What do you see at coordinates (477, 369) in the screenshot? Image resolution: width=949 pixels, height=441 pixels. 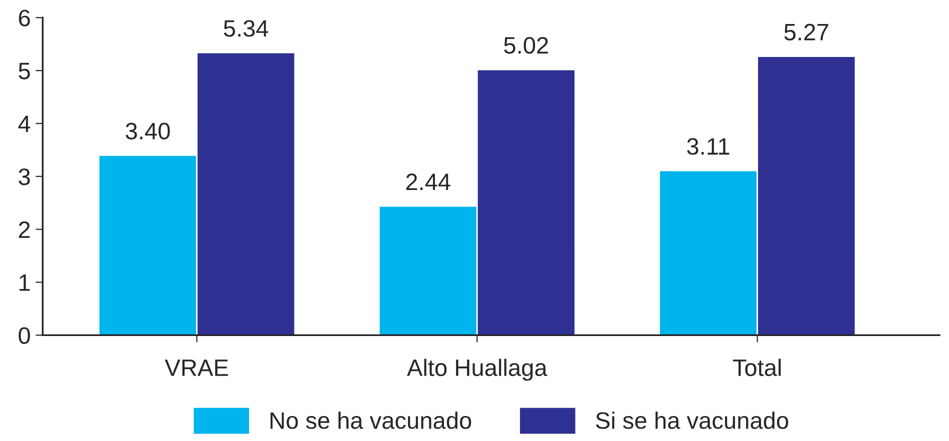 I see `x-tick-label: Alto Huallaga` at bounding box center [477, 369].